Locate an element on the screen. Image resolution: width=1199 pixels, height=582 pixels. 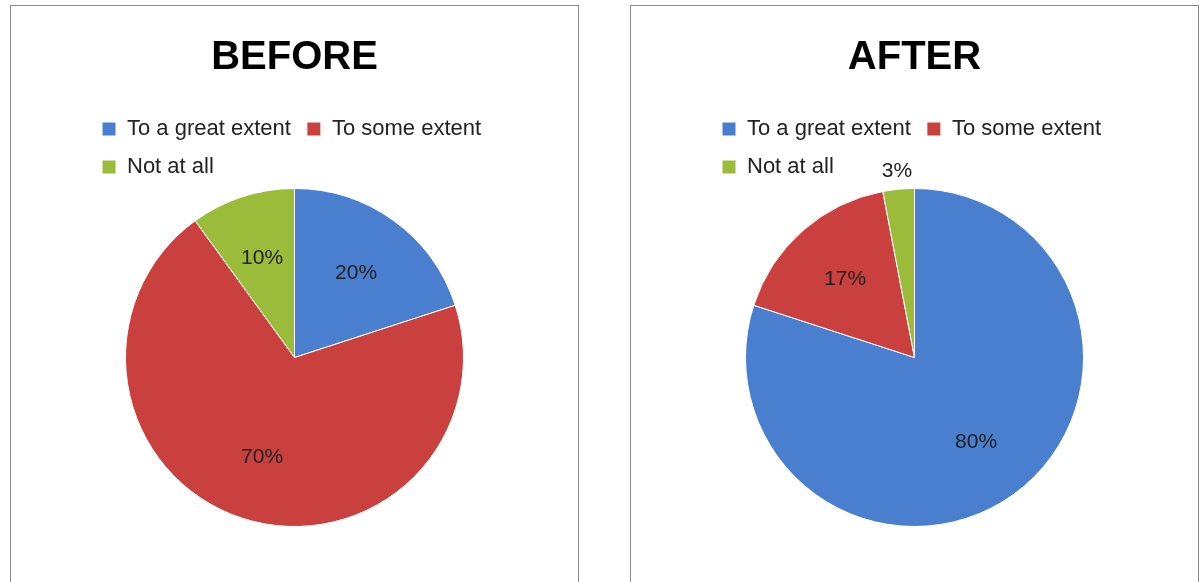
data-label: 10% is located at coordinates (262, 256).